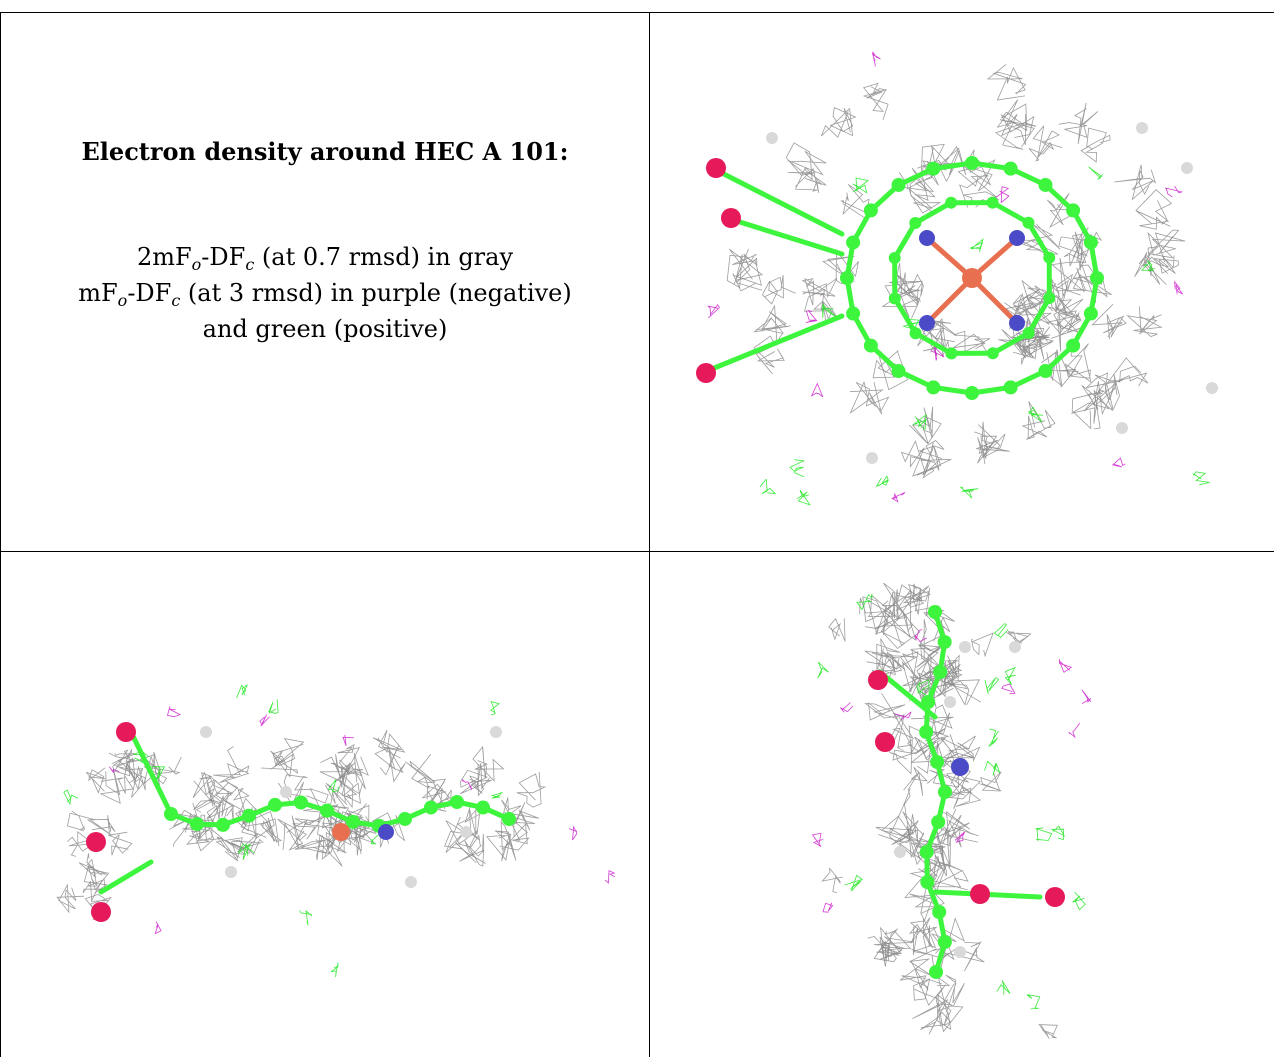  What do you see at coordinates (176, 300) in the screenshot?
I see `line2-sub2: c` at bounding box center [176, 300].